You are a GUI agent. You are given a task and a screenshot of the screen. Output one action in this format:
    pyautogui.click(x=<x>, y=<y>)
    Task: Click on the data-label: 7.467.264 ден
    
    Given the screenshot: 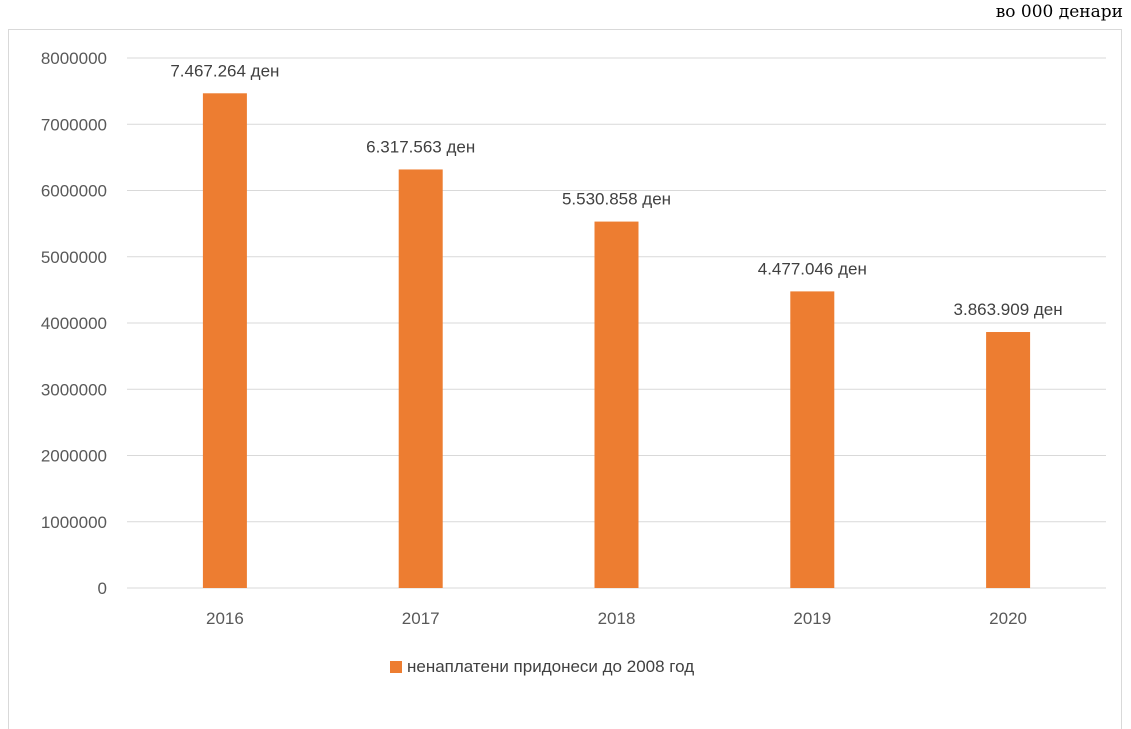 What is the action you would take?
    pyautogui.click(x=224, y=70)
    